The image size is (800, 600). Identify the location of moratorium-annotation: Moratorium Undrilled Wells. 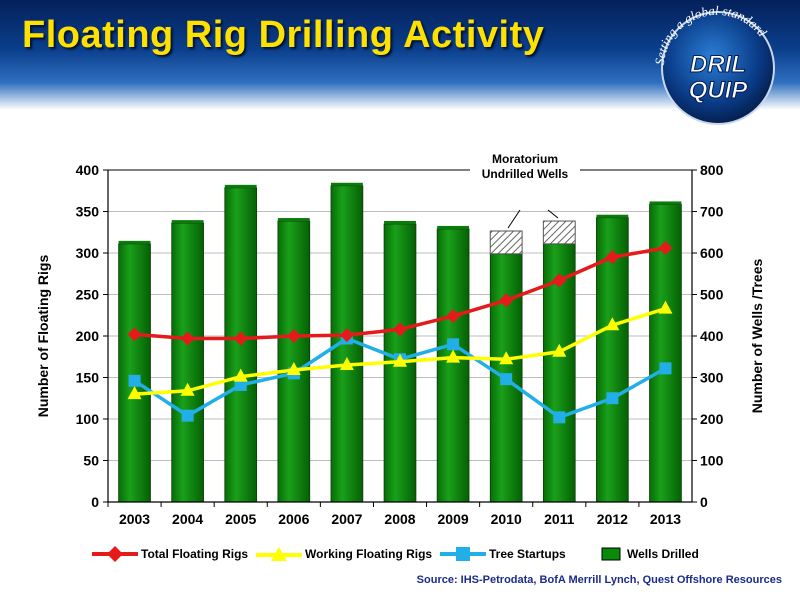
(525, 167).